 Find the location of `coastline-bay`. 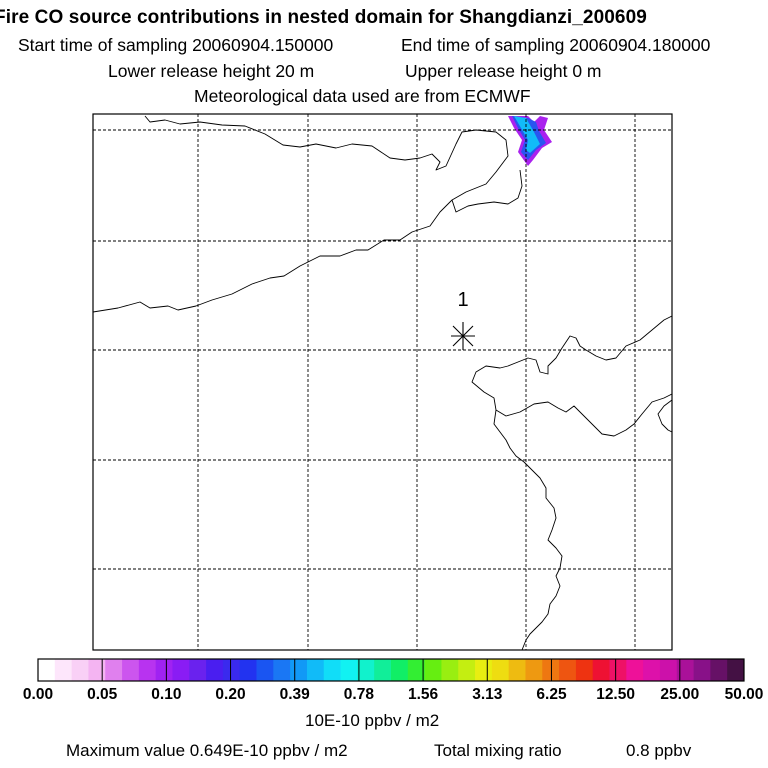

coastline-bay is located at coordinates (528, 530).